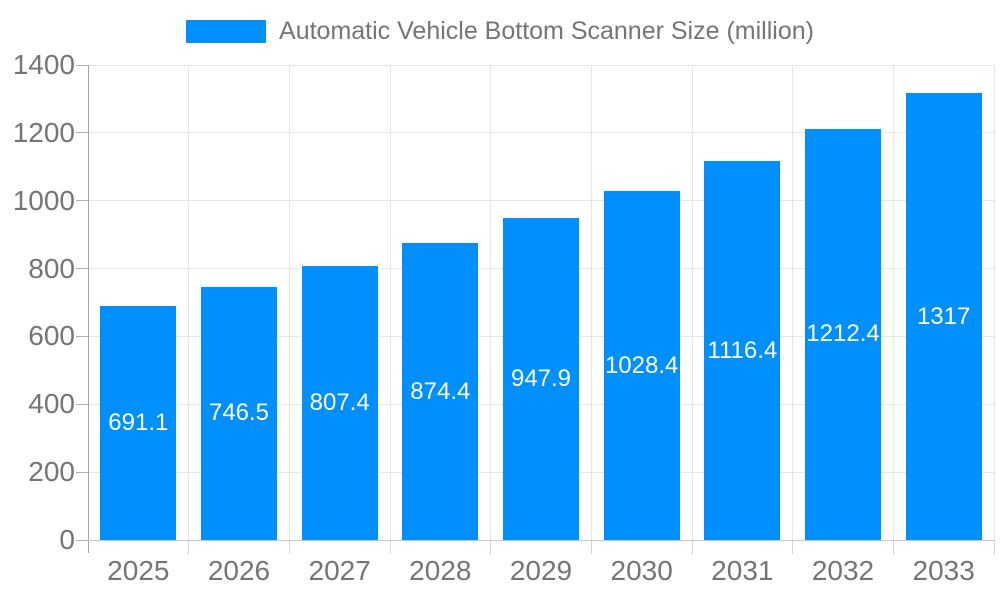 The width and height of the screenshot is (1000, 600). I want to click on y-axis-label: 800, so click(51, 268).